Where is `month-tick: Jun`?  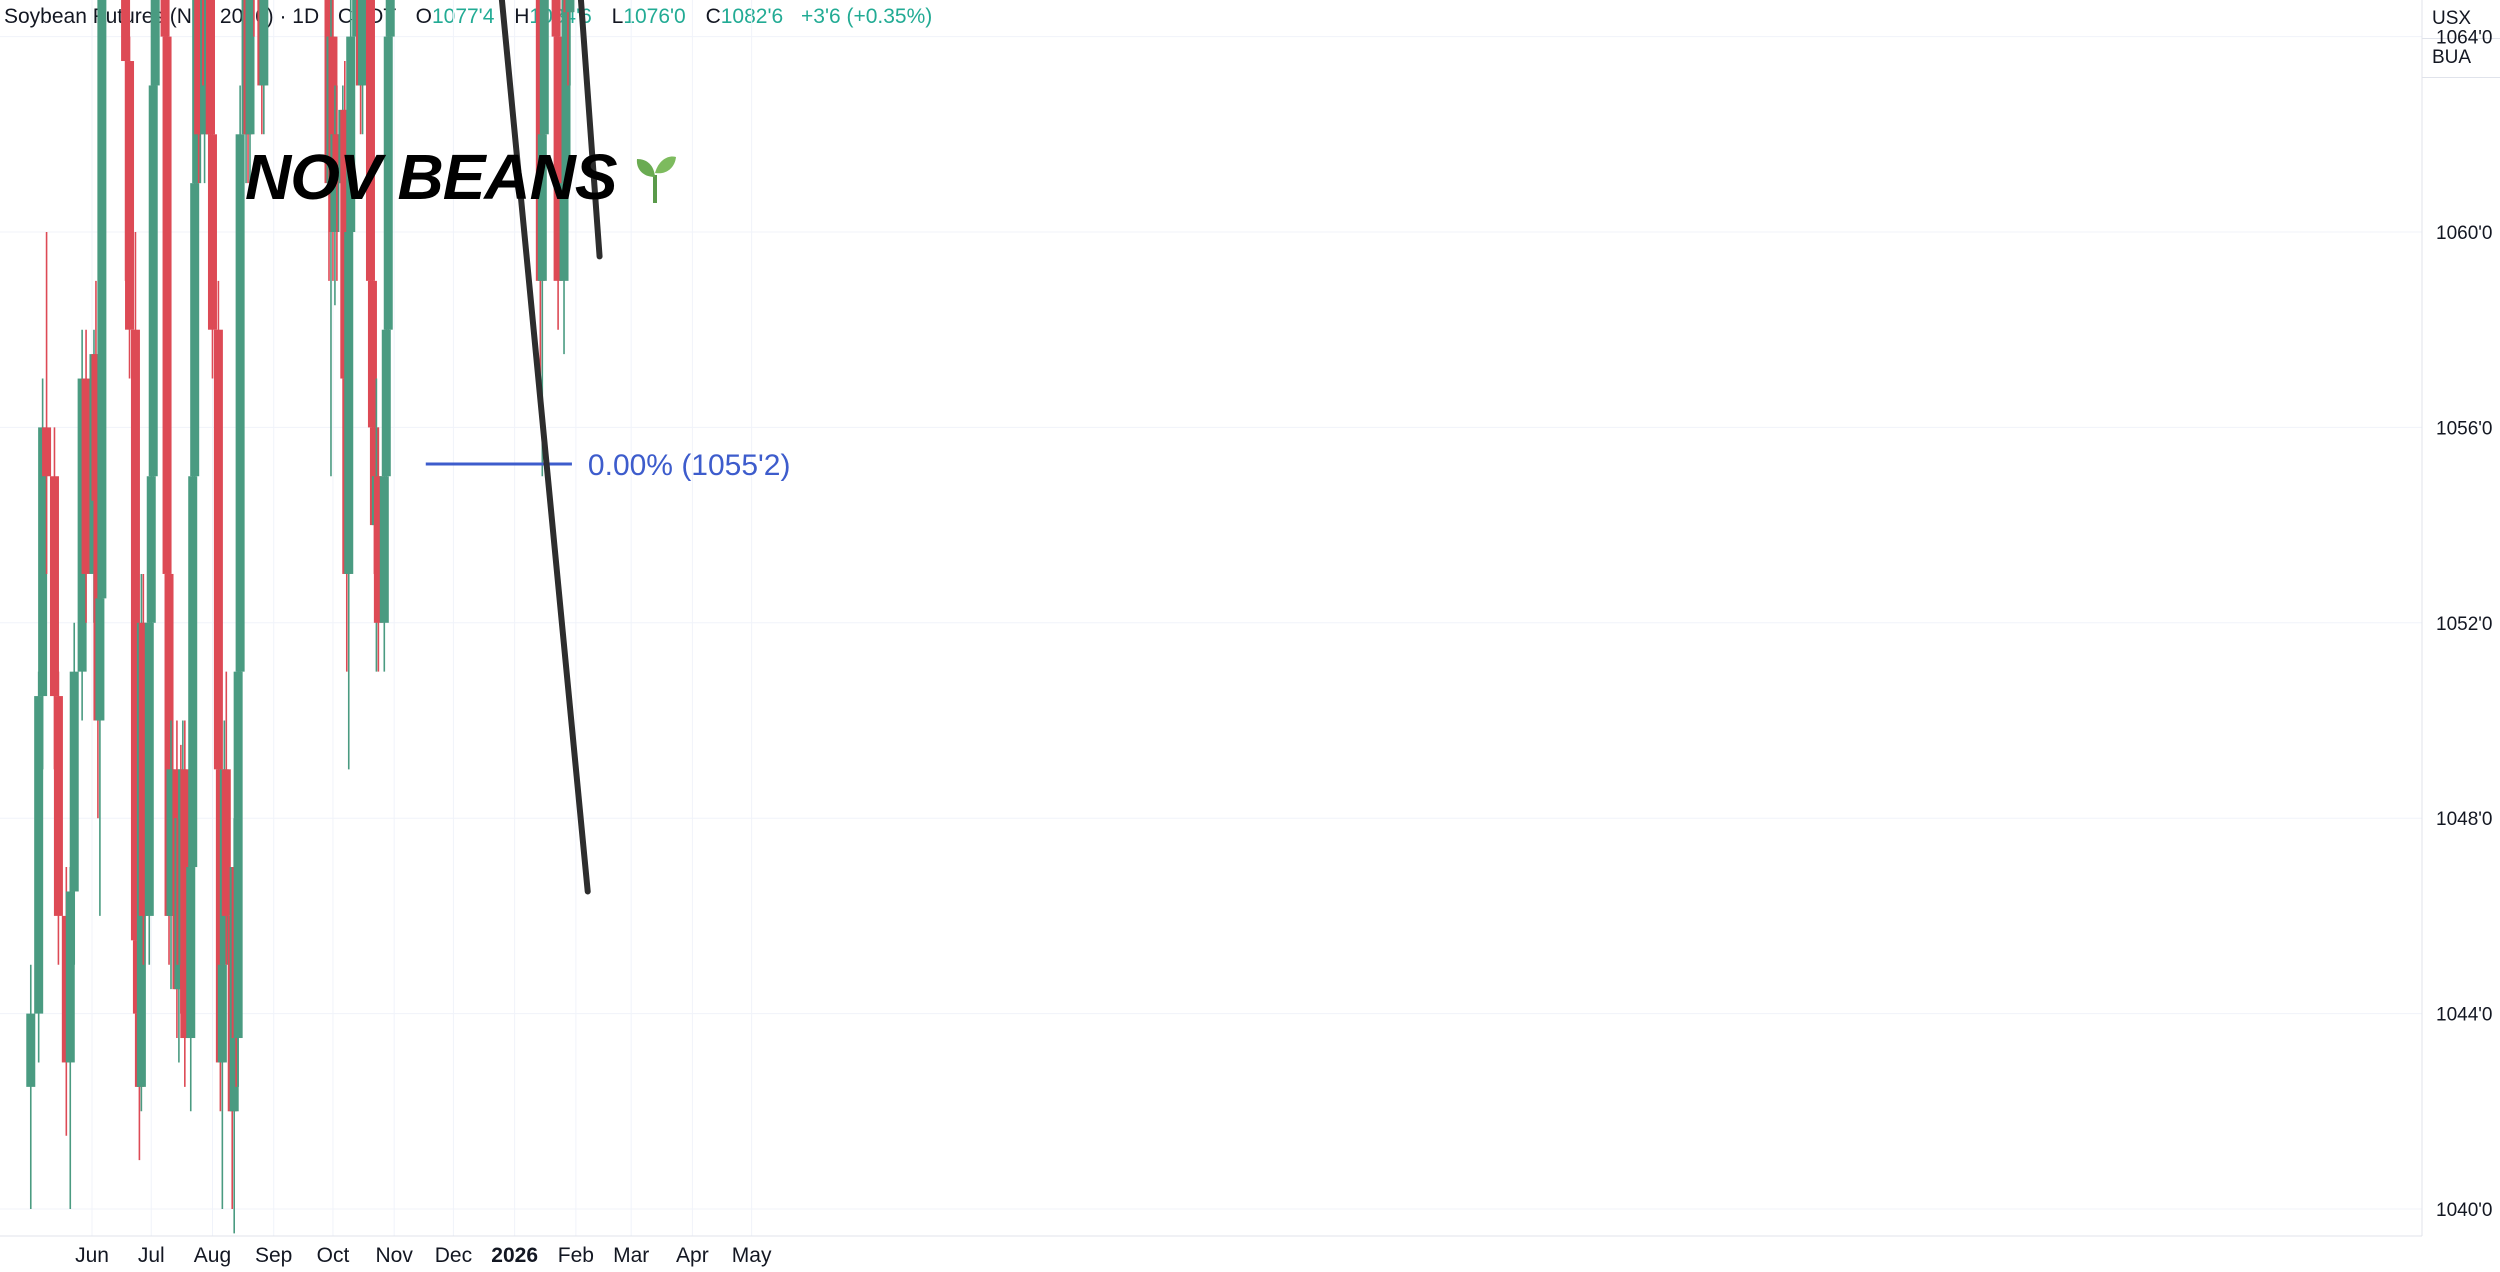
month-tick: Jun is located at coordinates (92, 1255).